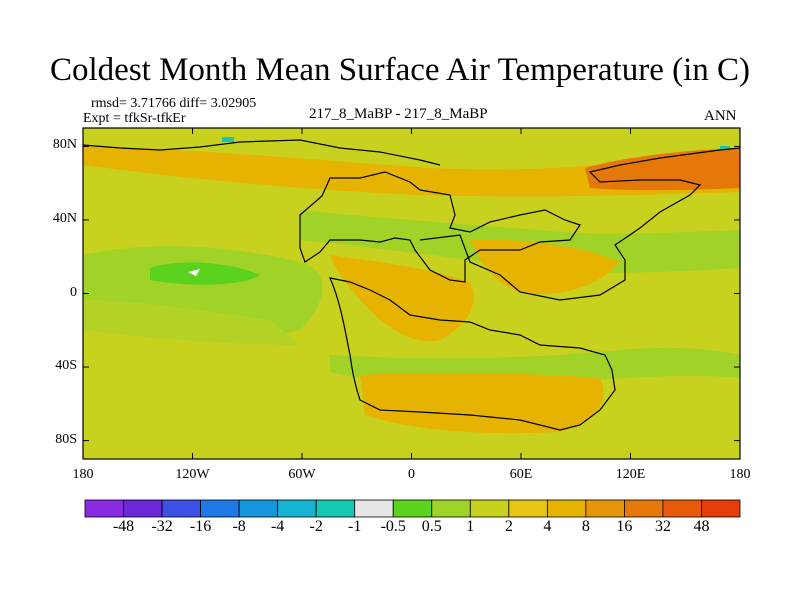  I want to click on strong-warm-siberia, so click(662, 169).